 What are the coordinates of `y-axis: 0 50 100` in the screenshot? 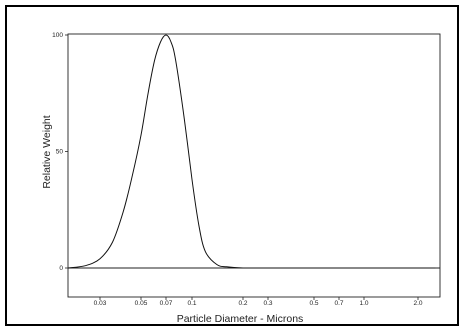 It's located at (60, 152).